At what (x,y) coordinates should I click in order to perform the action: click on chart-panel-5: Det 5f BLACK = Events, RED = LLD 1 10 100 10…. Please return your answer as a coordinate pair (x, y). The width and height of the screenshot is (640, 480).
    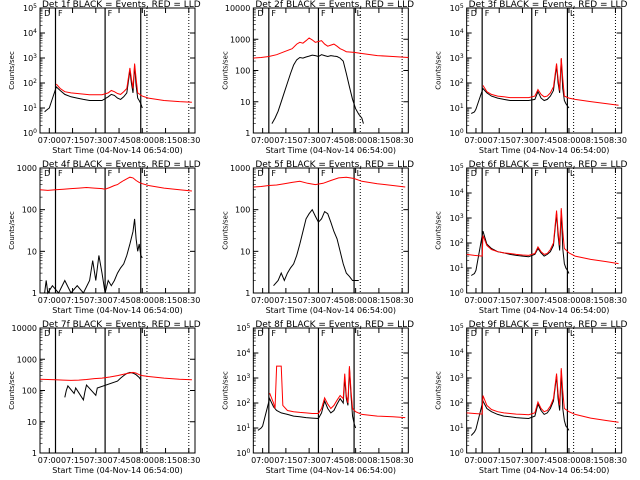
    Looking at the image, I should click on (317, 237).